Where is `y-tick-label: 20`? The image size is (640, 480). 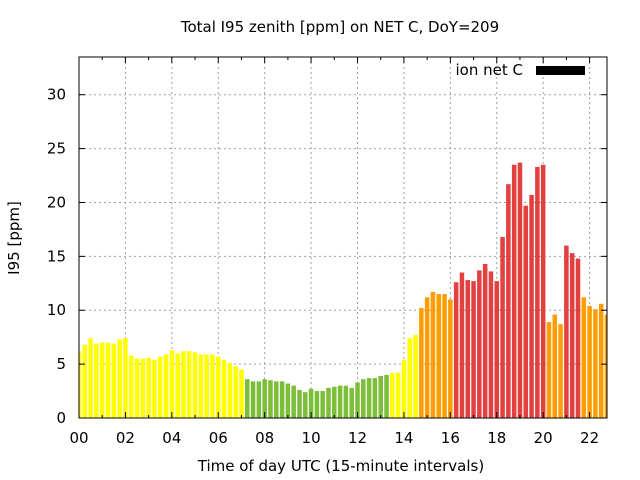 y-tick-label: 20 is located at coordinates (56, 202).